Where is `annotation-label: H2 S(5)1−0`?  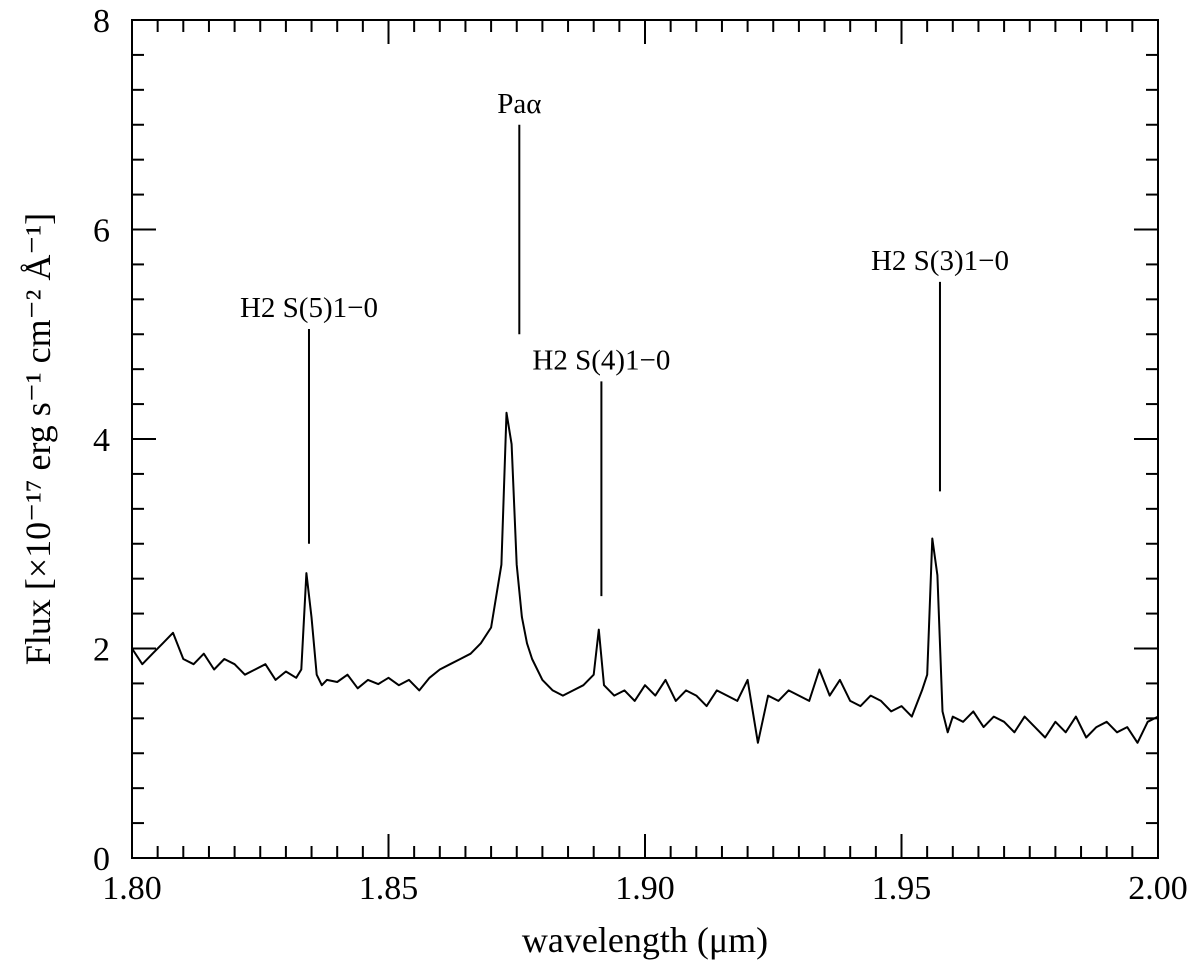
annotation-label: H2 S(5)1−0 is located at coordinates (309, 308).